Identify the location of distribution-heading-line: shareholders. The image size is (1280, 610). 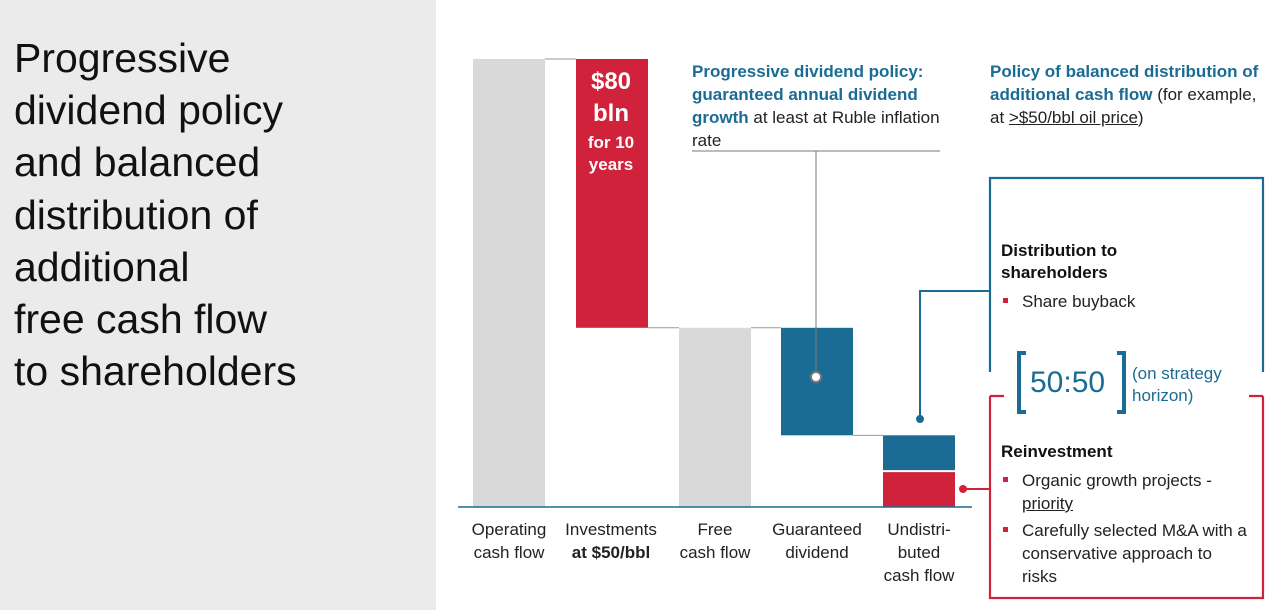
(1054, 272).